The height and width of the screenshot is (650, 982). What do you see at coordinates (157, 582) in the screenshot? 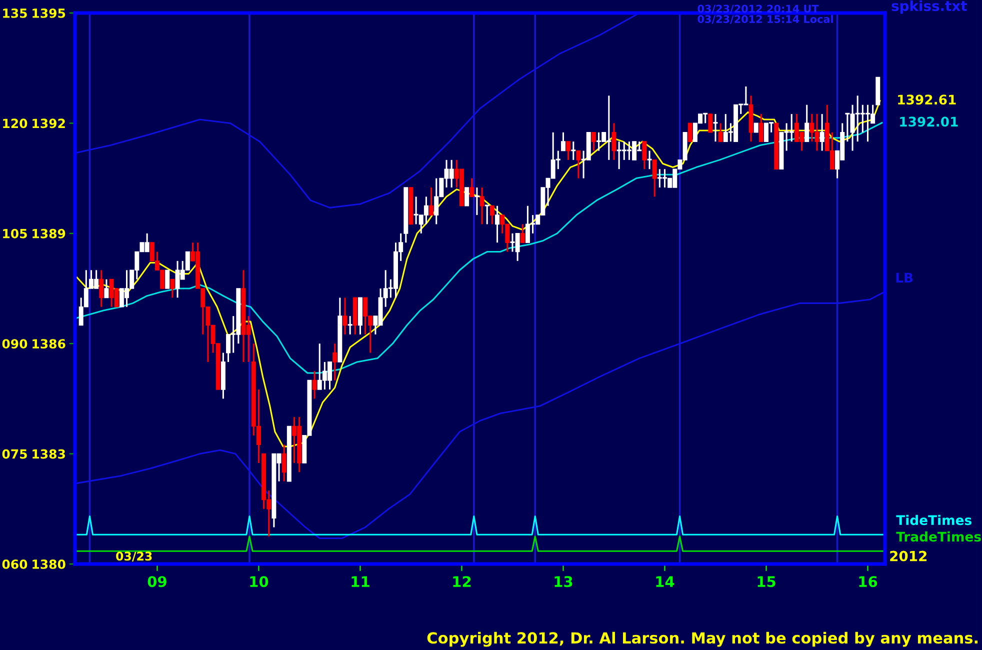
I see `x-tick-label: 09` at bounding box center [157, 582].